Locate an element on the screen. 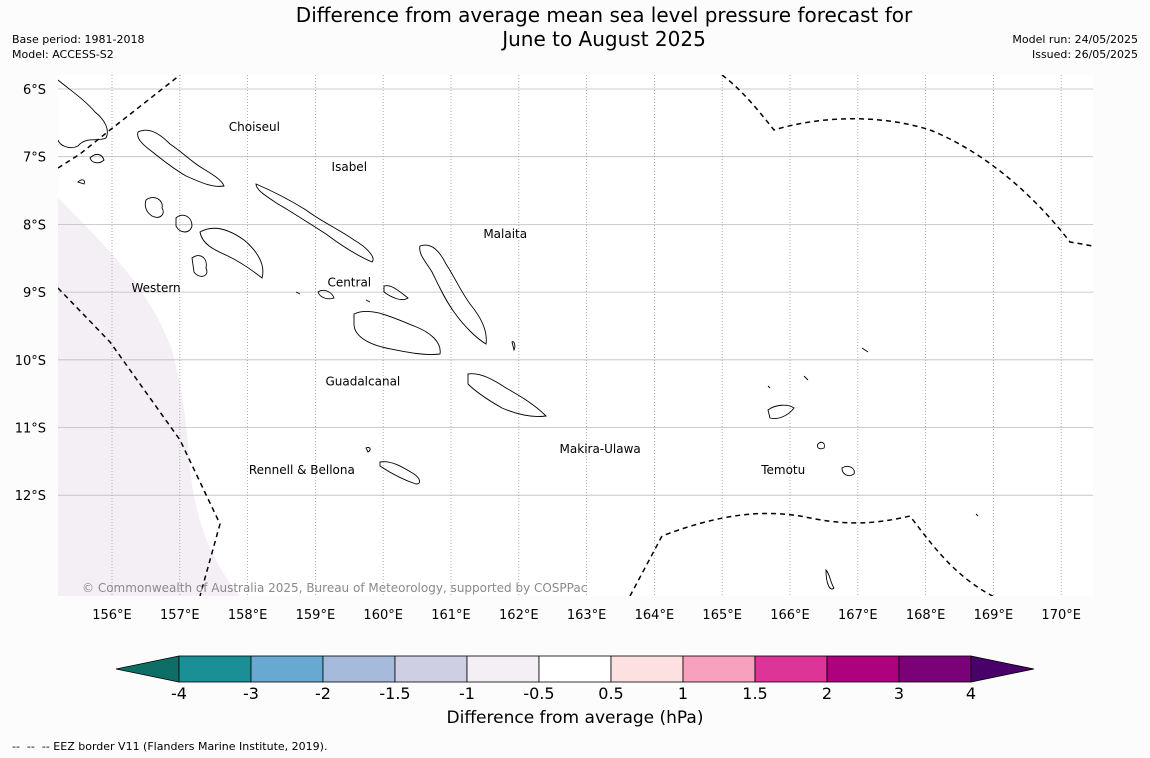 The height and width of the screenshot is (758, 1150). latitude-labels: 6°S 7°S 8°S 9°S 10°S 11°S 12°S is located at coordinates (30, 293).